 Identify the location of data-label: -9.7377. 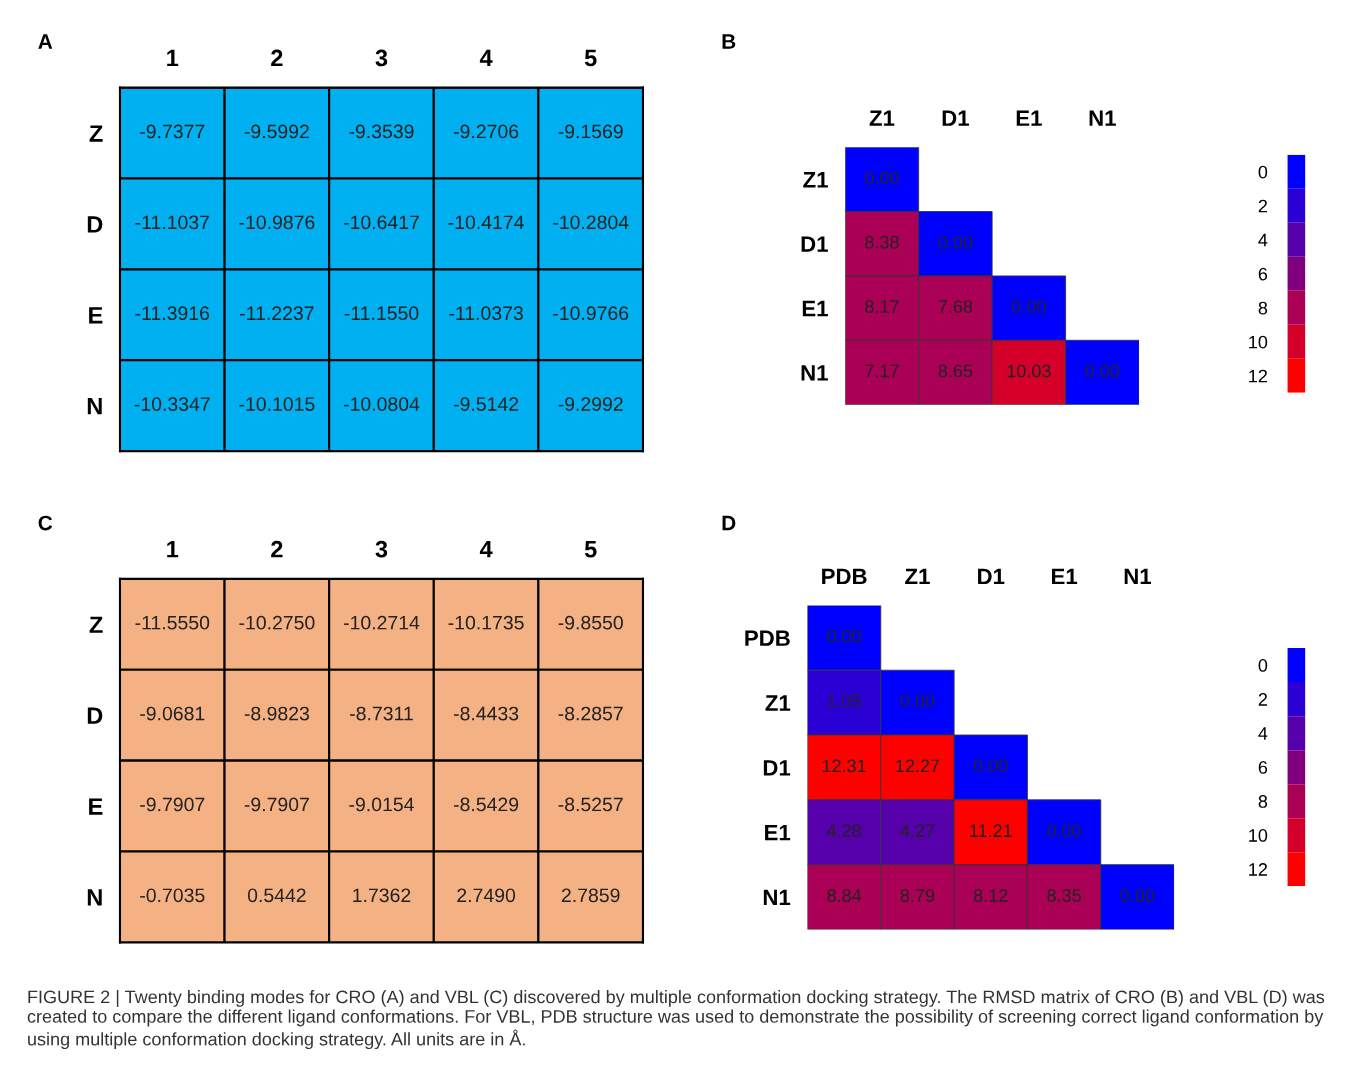
(172, 131).